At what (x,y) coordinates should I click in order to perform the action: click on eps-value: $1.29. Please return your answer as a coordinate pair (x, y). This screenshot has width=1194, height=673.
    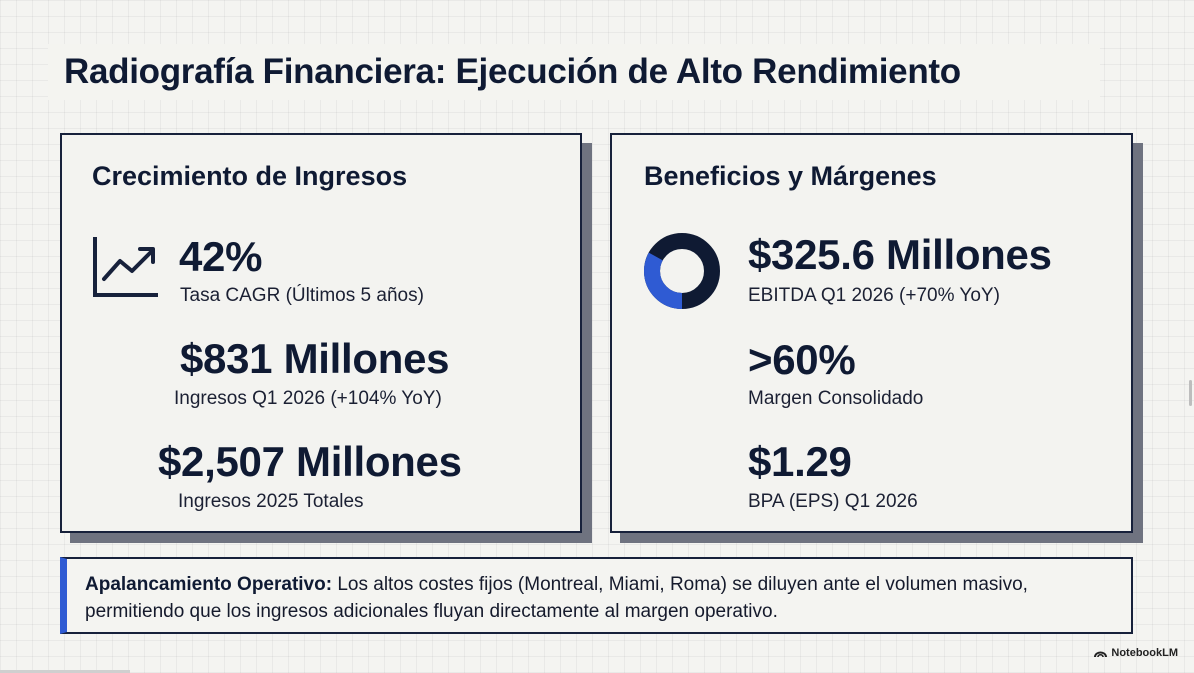
    Looking at the image, I should click on (800, 461).